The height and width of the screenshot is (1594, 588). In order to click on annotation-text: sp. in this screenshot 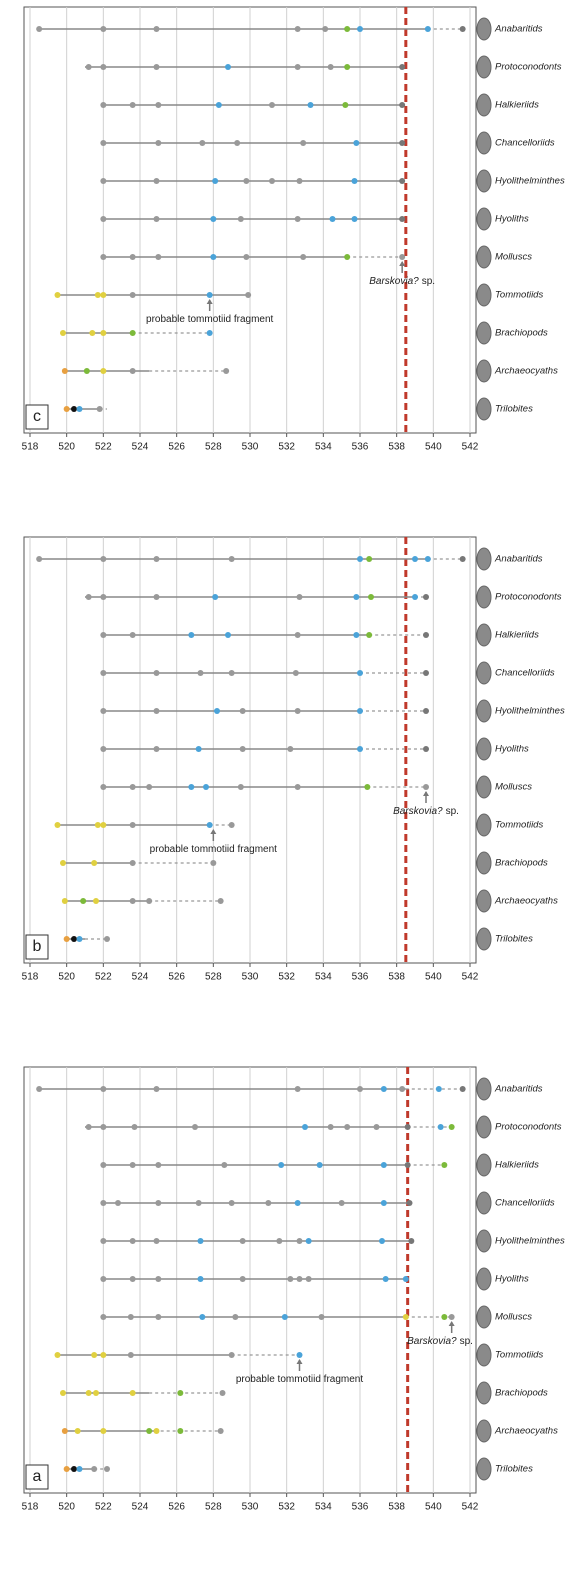, I will do `click(466, 1341)`.